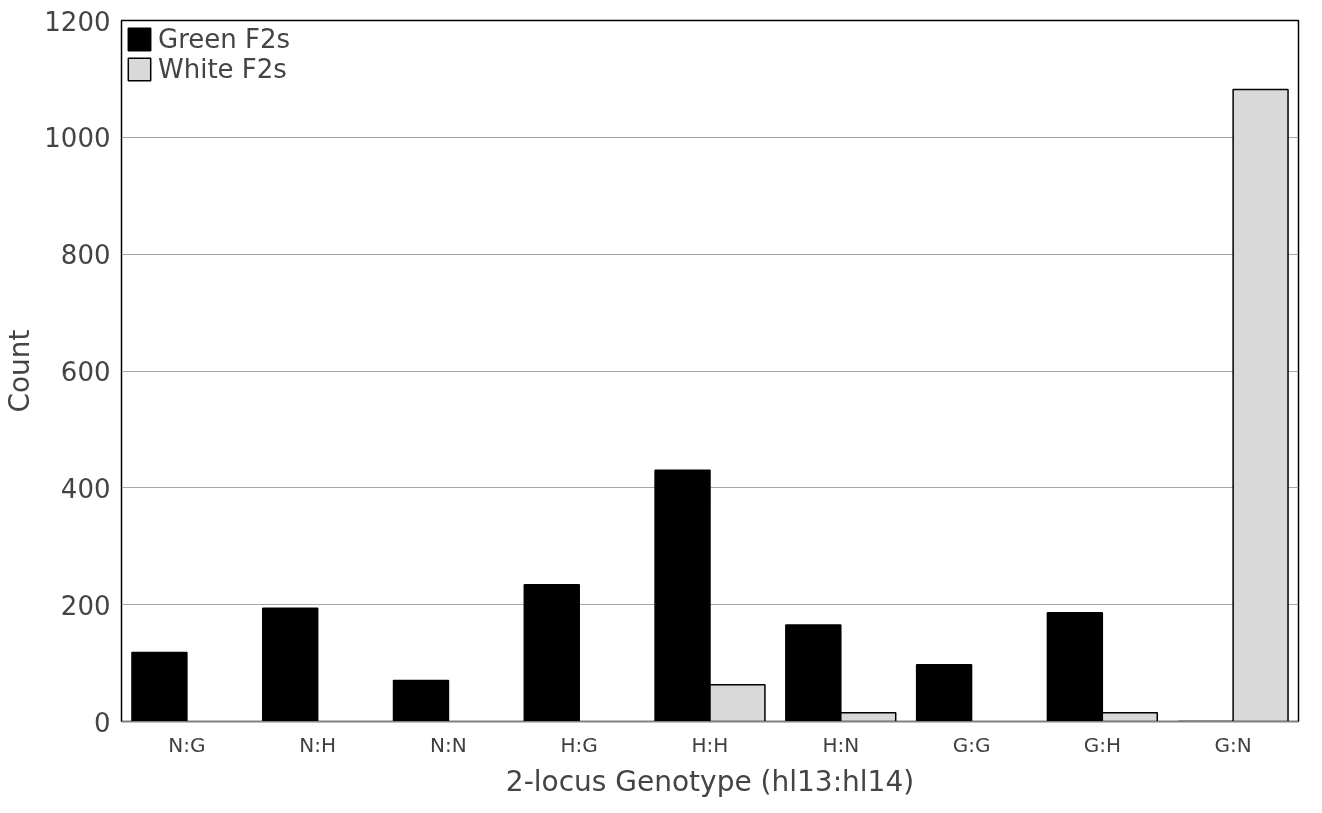 The height and width of the screenshot is (813, 1322). What do you see at coordinates (1233, 744) in the screenshot?
I see `x-tick-label: G:N` at bounding box center [1233, 744].